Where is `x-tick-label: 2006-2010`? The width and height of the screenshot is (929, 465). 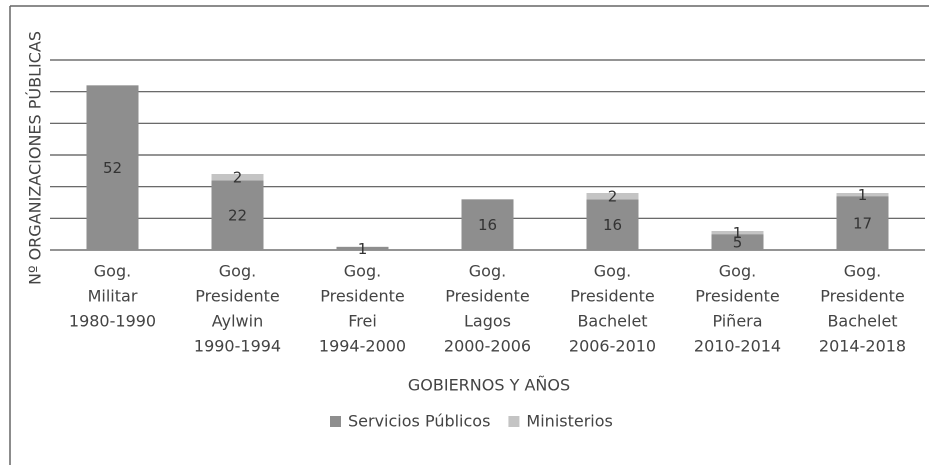 x-tick-label: 2006-2010 is located at coordinates (612, 346).